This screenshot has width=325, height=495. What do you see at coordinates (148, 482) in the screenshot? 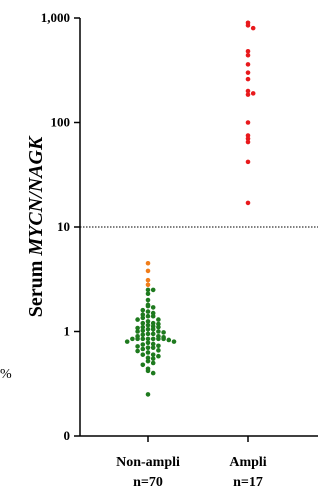
I see `category-n-label: n=70` at bounding box center [148, 482].